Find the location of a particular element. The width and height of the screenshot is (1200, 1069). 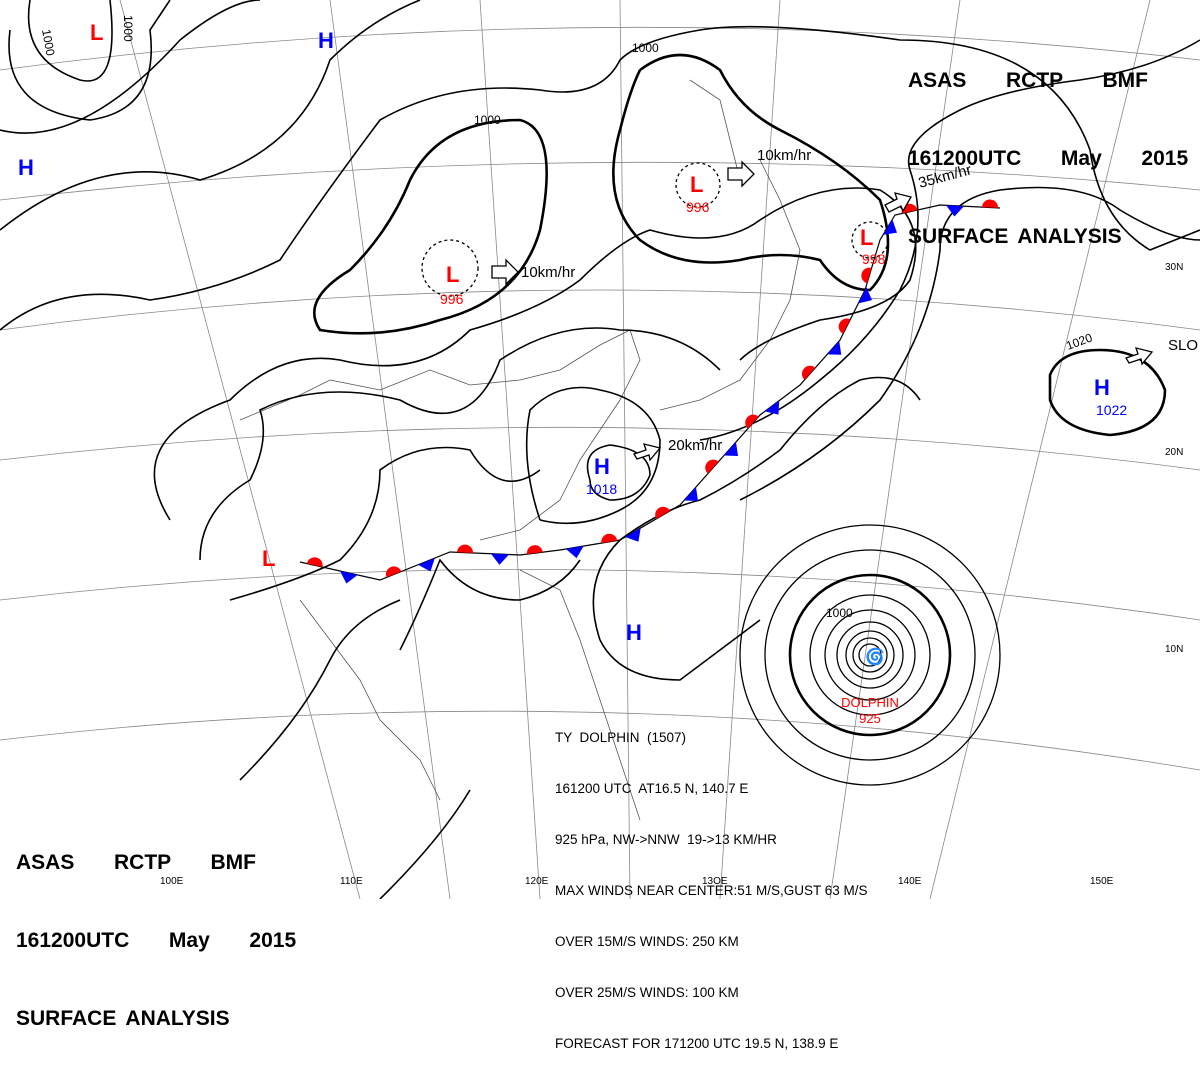

typhoon-info-line: OVER 25M/S WINDS: 100 KM is located at coordinates (647, 992).